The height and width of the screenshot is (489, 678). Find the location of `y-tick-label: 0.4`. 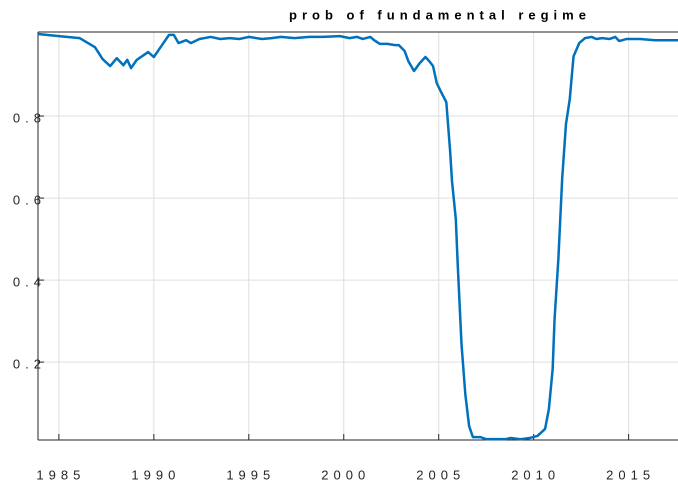

y-tick-label: 0.4 is located at coordinates (29, 282).